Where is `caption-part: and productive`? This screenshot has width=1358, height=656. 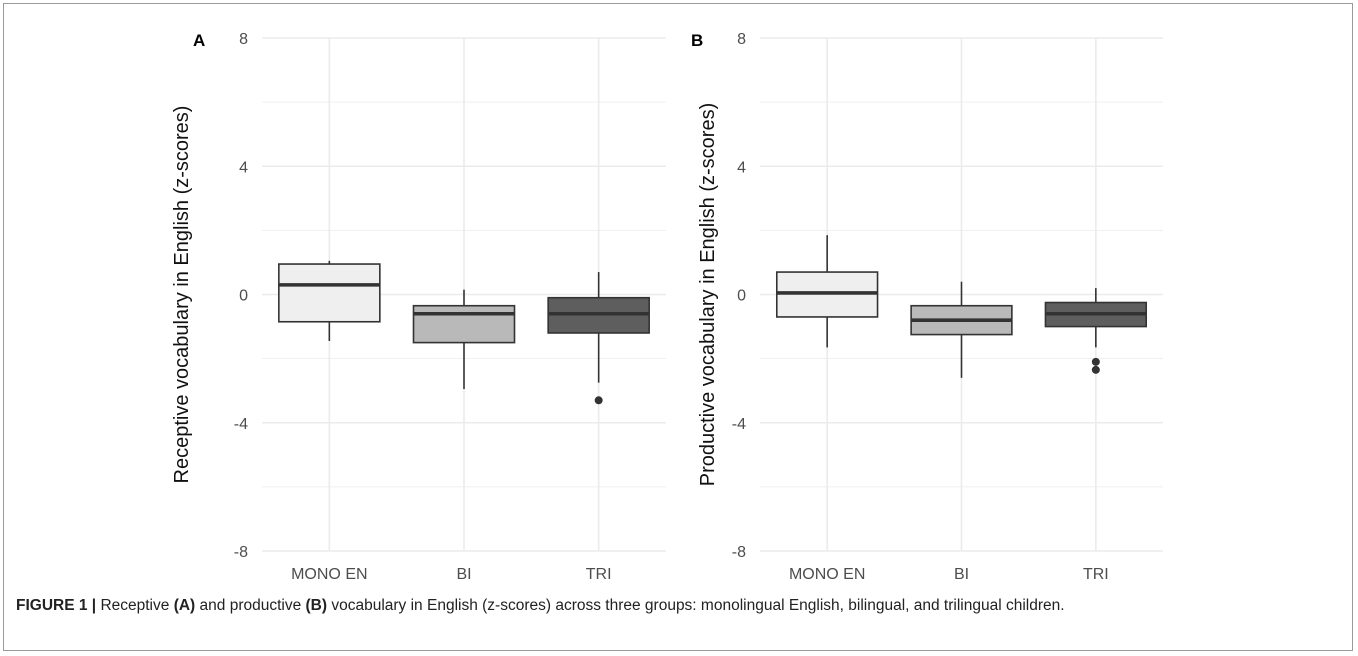 caption-part: and productive is located at coordinates (250, 605).